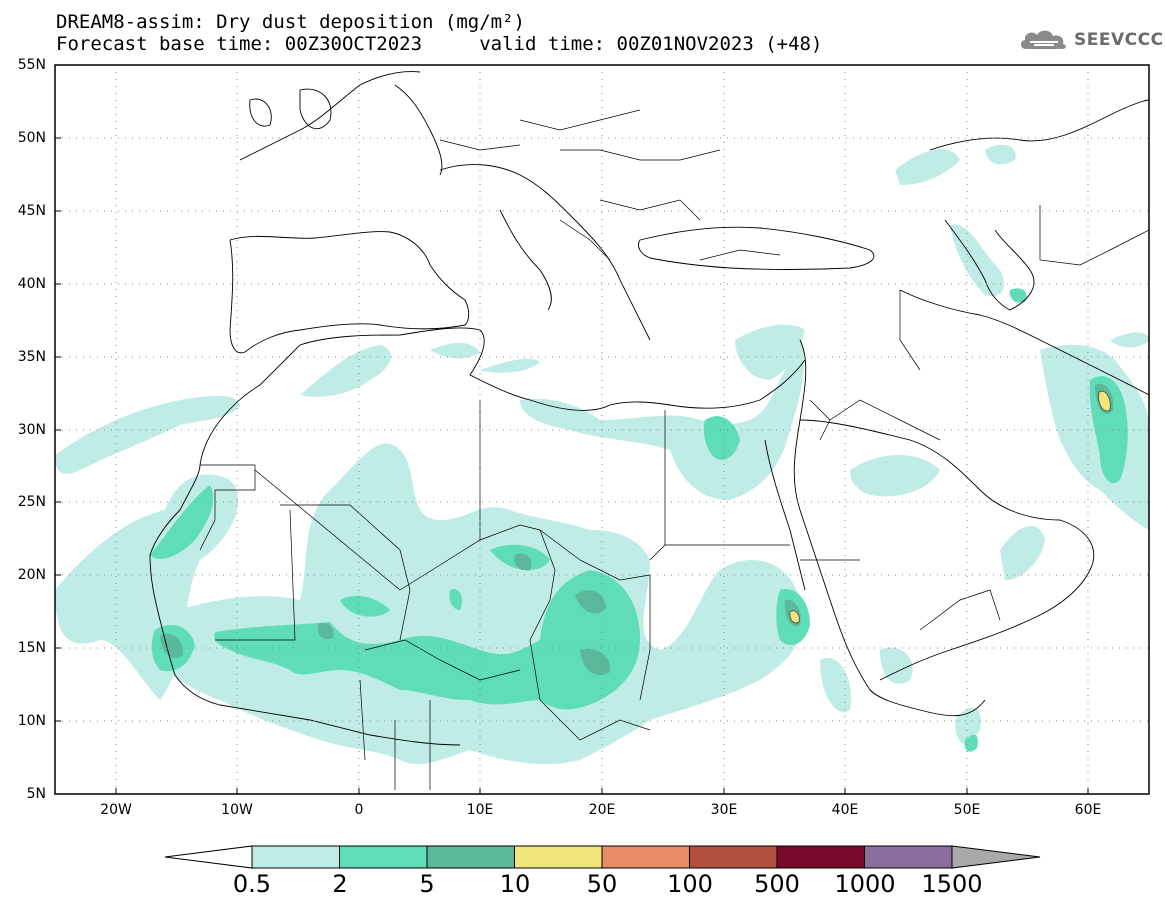  I want to click on lon-label: 20W, so click(116, 810).